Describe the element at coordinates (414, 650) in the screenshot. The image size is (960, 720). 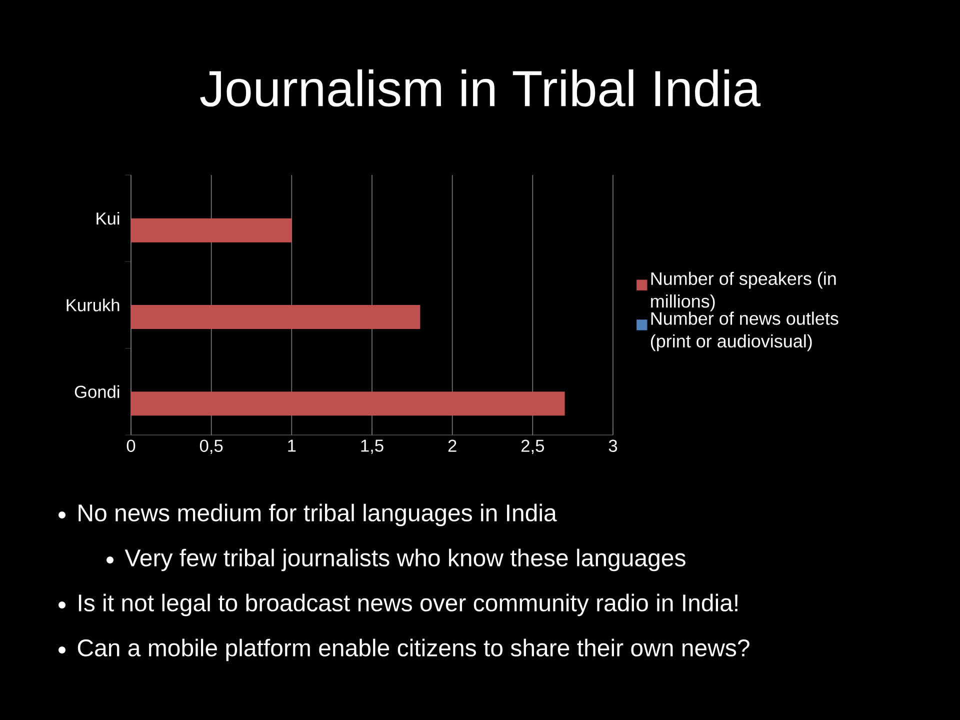
I see `text: Can a mobile platform enable citizens to share their own news?` at that location.